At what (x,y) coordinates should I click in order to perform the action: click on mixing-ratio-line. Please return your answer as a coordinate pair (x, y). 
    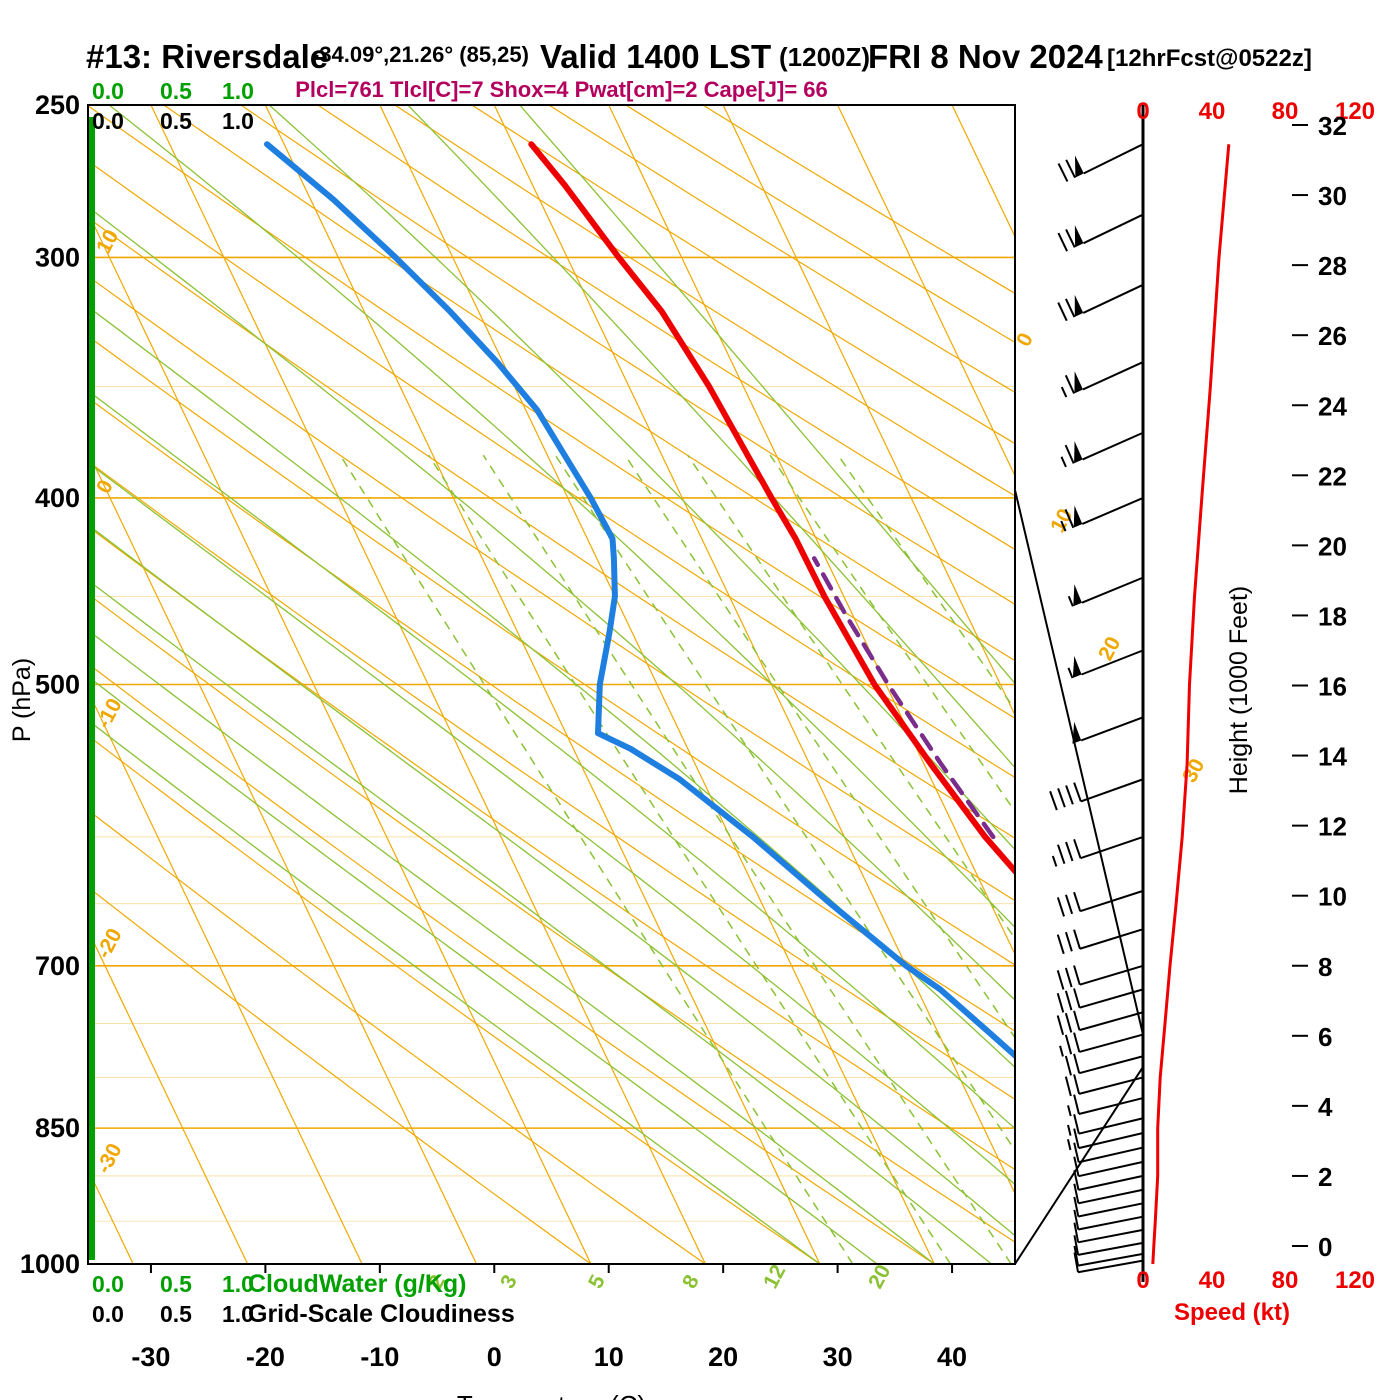
    Looking at the image, I should click on (851, 697).